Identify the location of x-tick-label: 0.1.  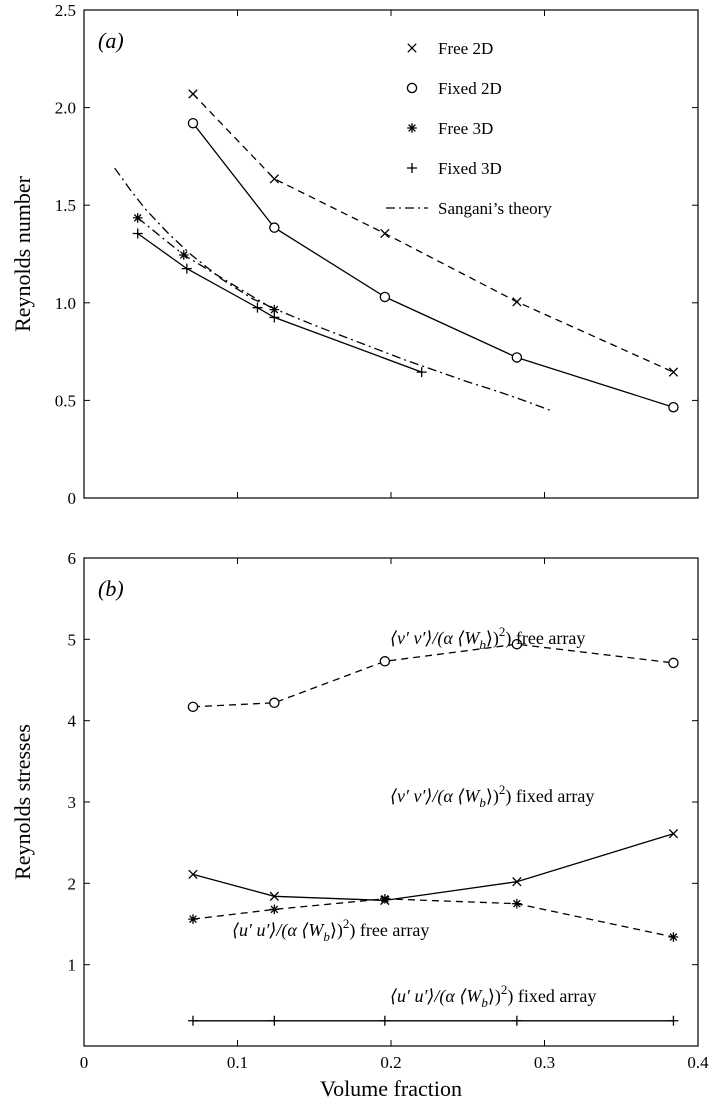
(237, 1062).